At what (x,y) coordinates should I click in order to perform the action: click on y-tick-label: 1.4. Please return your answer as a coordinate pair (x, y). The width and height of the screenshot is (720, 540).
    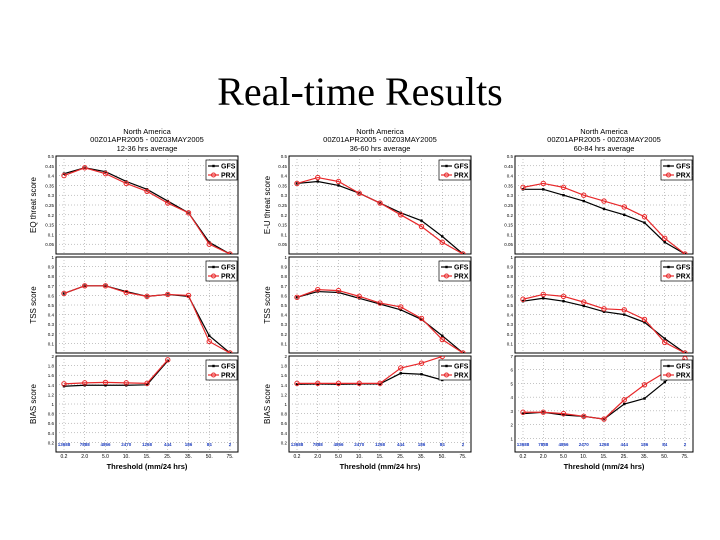
    Looking at the image, I should click on (284, 385).